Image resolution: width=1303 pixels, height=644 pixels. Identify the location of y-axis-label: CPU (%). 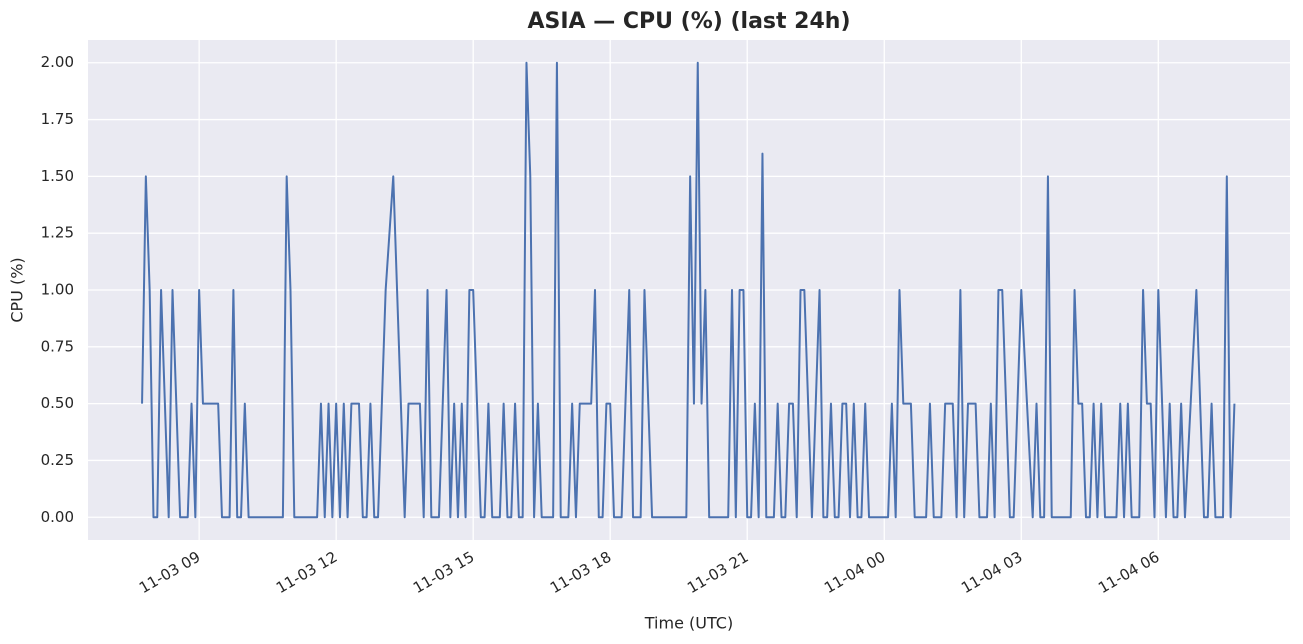
(17, 289).